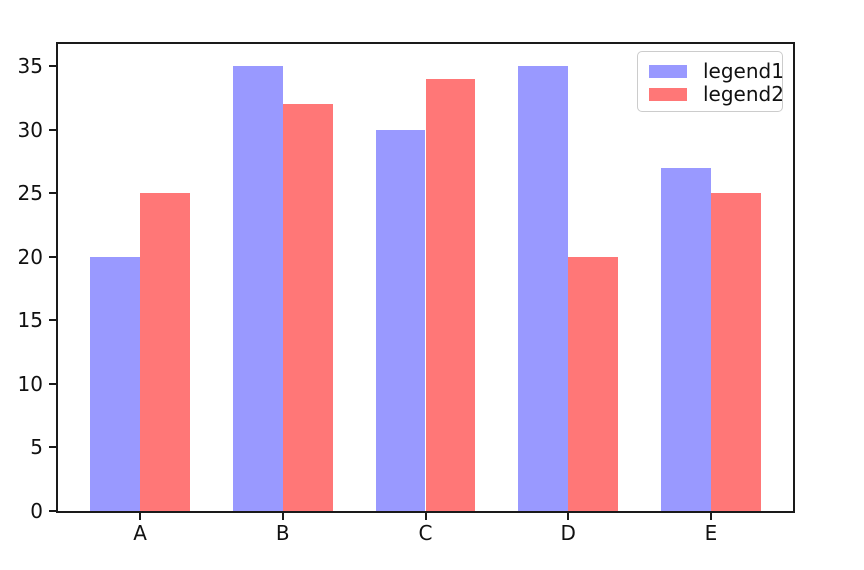 The height and width of the screenshot is (570, 864). Describe the element at coordinates (400, 320) in the screenshot. I see `bar-legend1-C` at that location.